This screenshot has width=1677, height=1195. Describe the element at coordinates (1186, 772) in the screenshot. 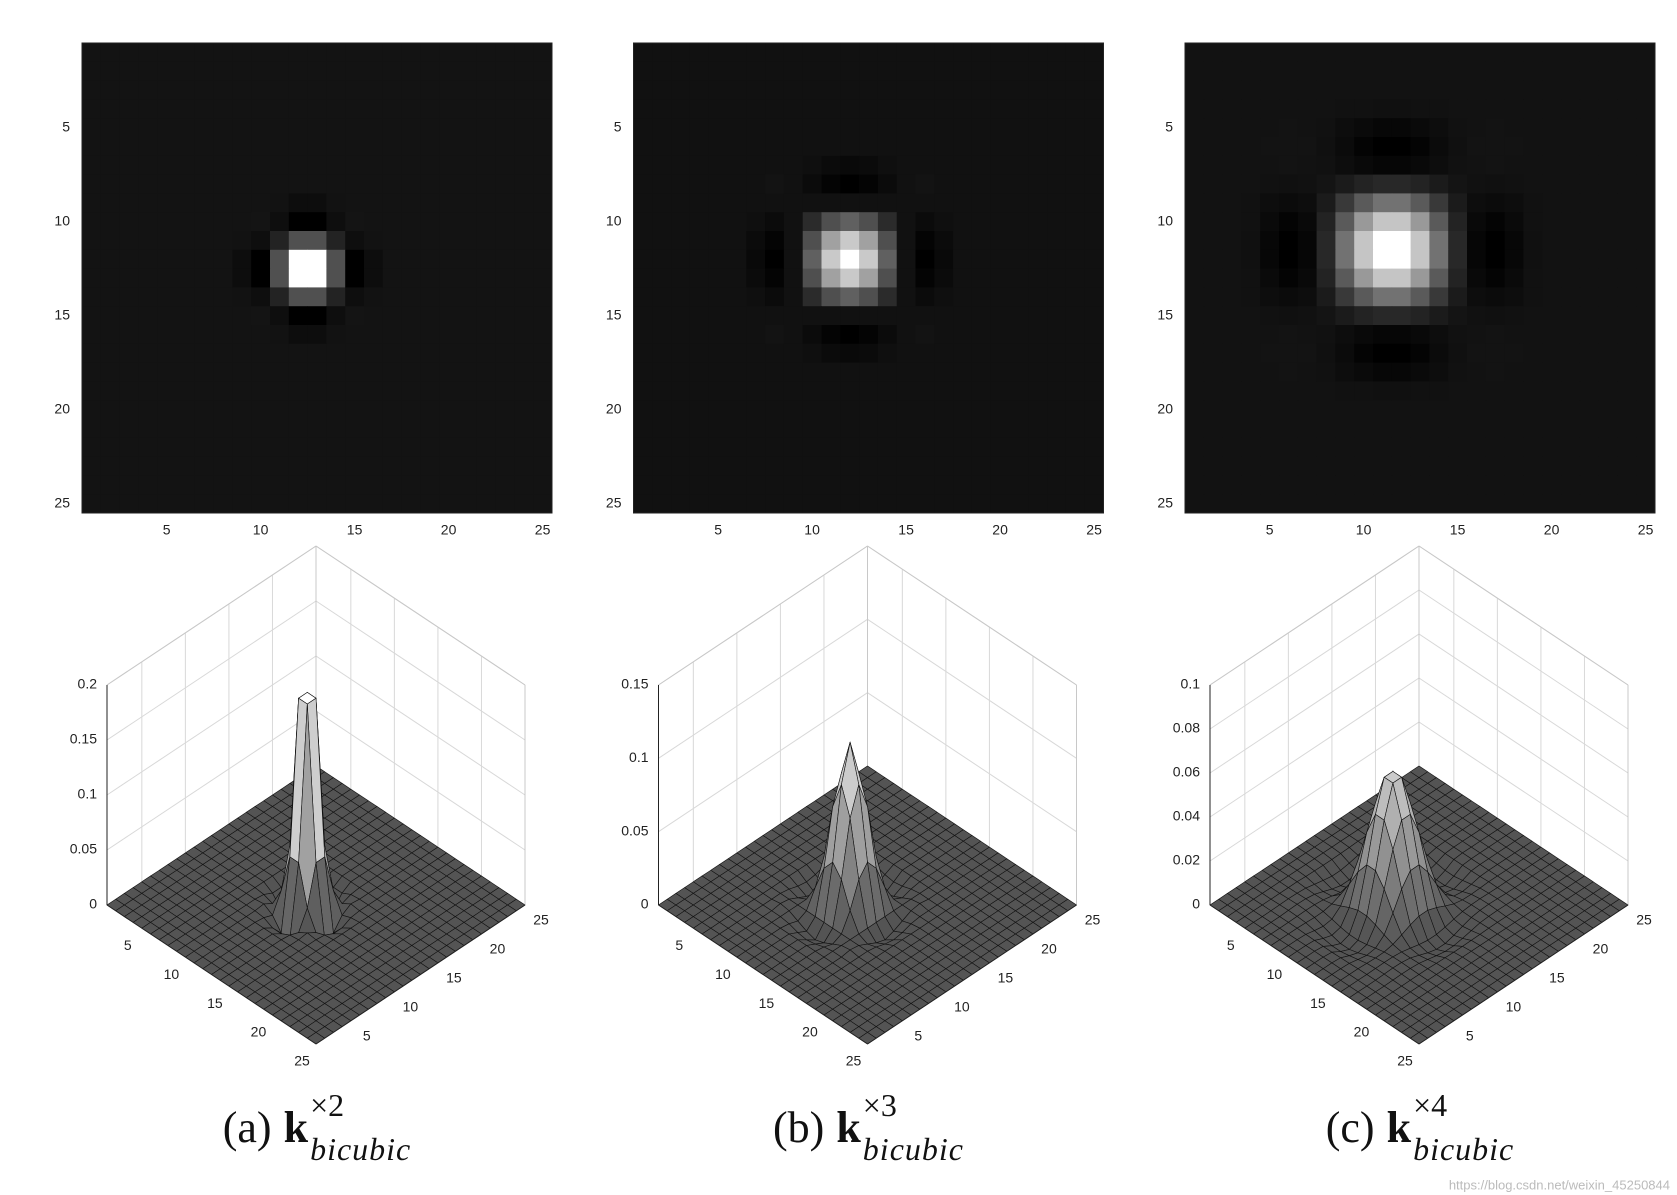

I see `z-tick-label: 0.06` at that location.